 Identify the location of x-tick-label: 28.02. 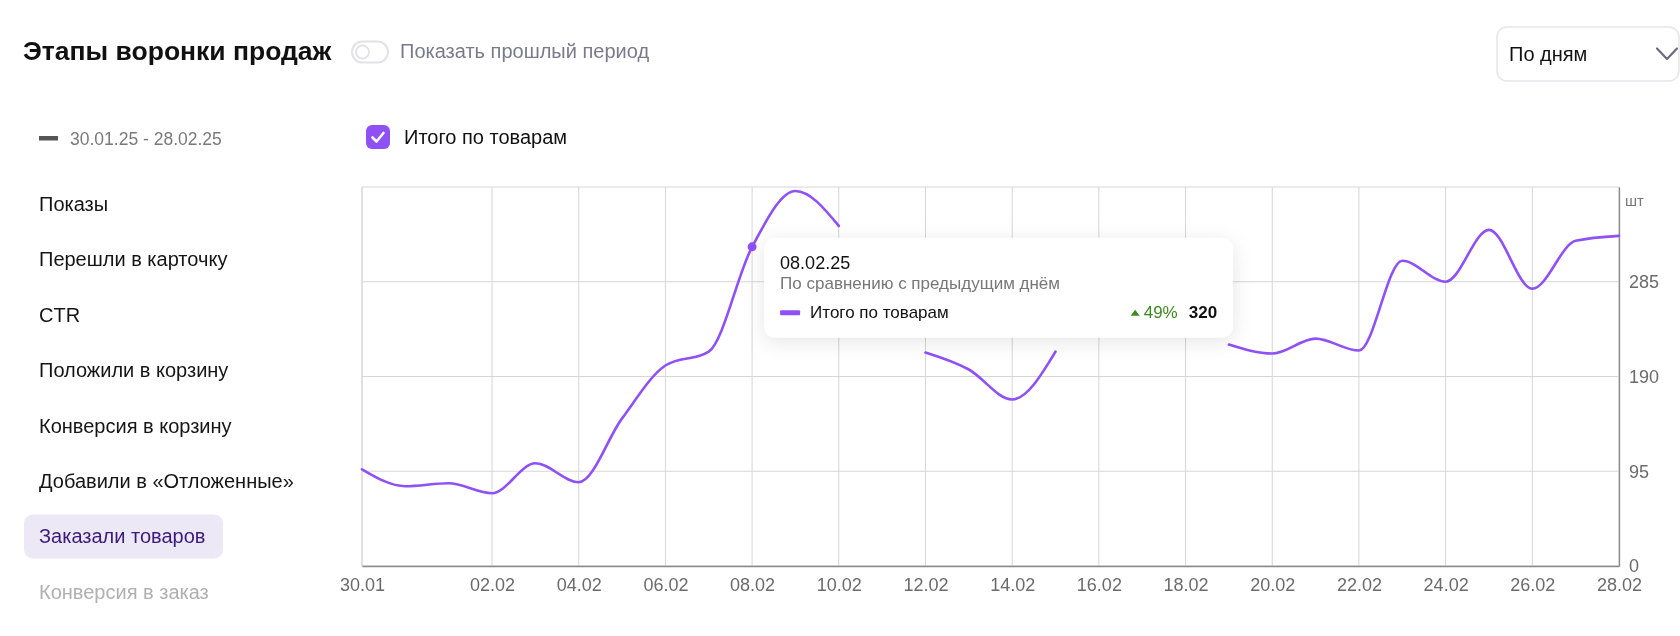
(1619, 584).